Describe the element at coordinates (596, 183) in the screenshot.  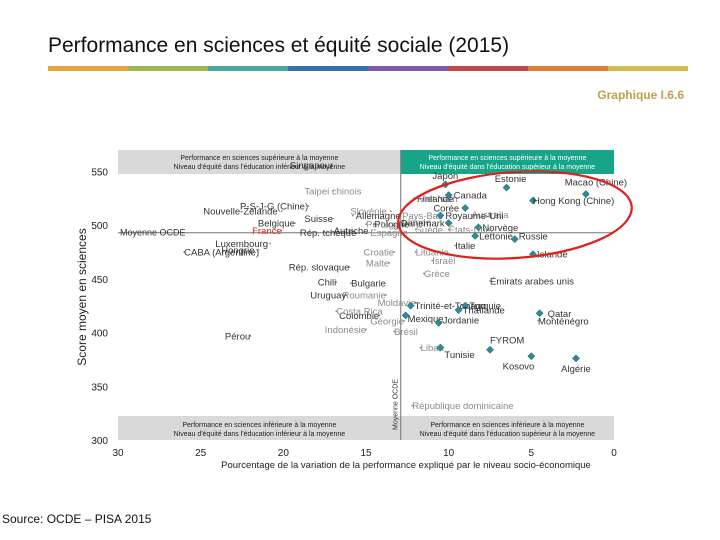
I see `data-point-label: Macao (Chine)` at that location.